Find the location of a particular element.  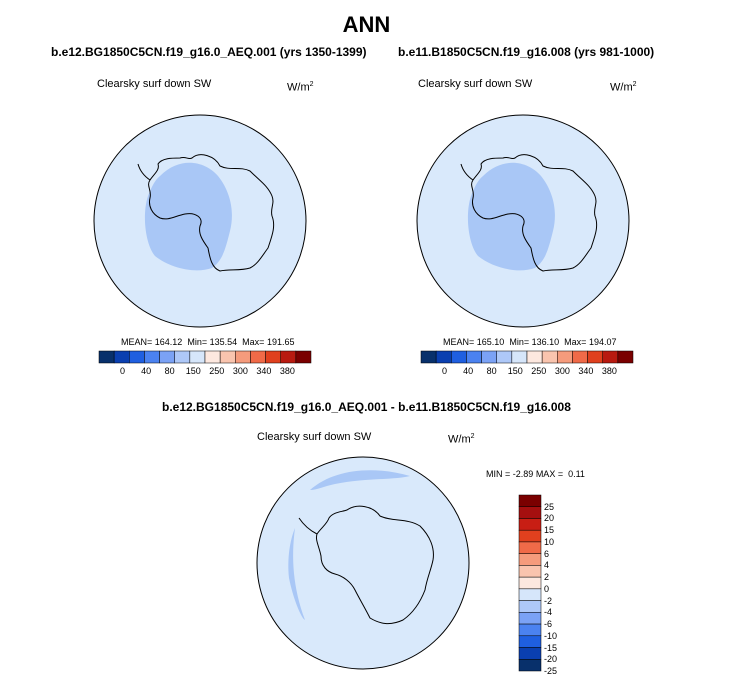

difference-map-peninsula-outline is located at coordinates (308, 526).